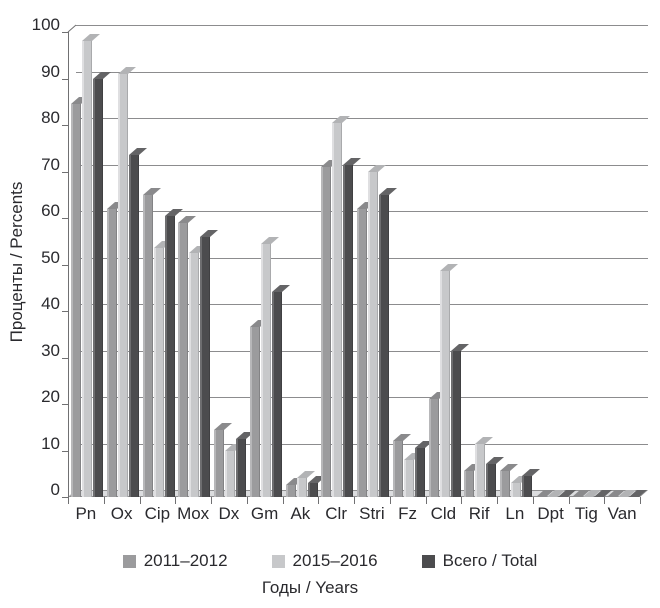 This screenshot has width=660, height=608. I want to click on x-category-label: Dpt, so click(550, 513).